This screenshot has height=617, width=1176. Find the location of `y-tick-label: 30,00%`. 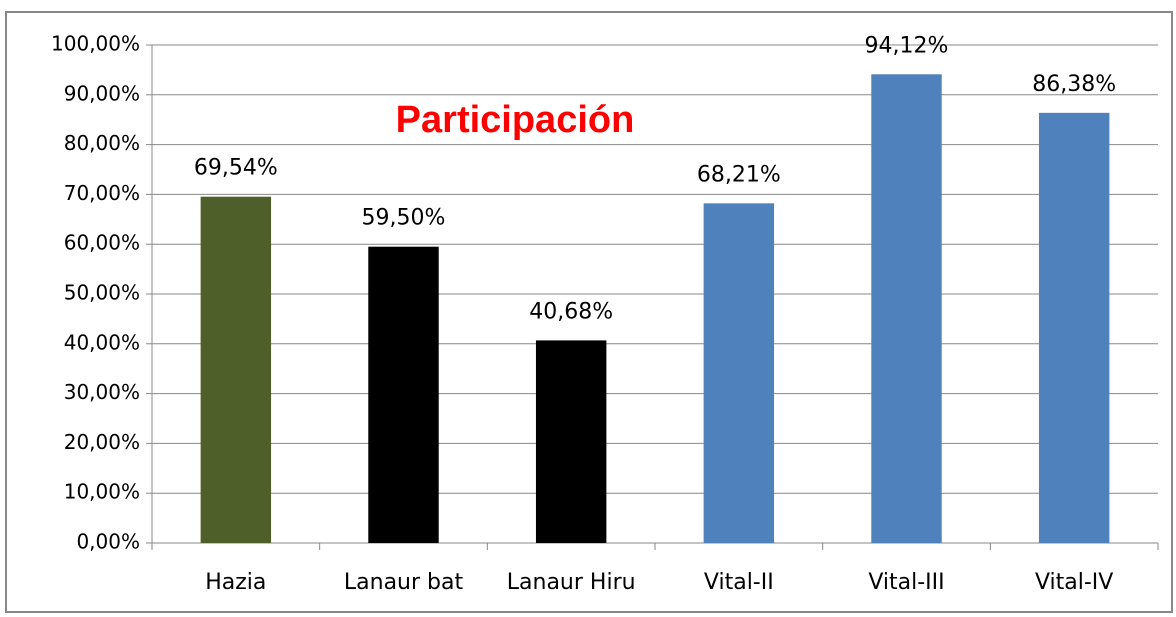

y-tick-label: 30,00% is located at coordinates (102, 392).